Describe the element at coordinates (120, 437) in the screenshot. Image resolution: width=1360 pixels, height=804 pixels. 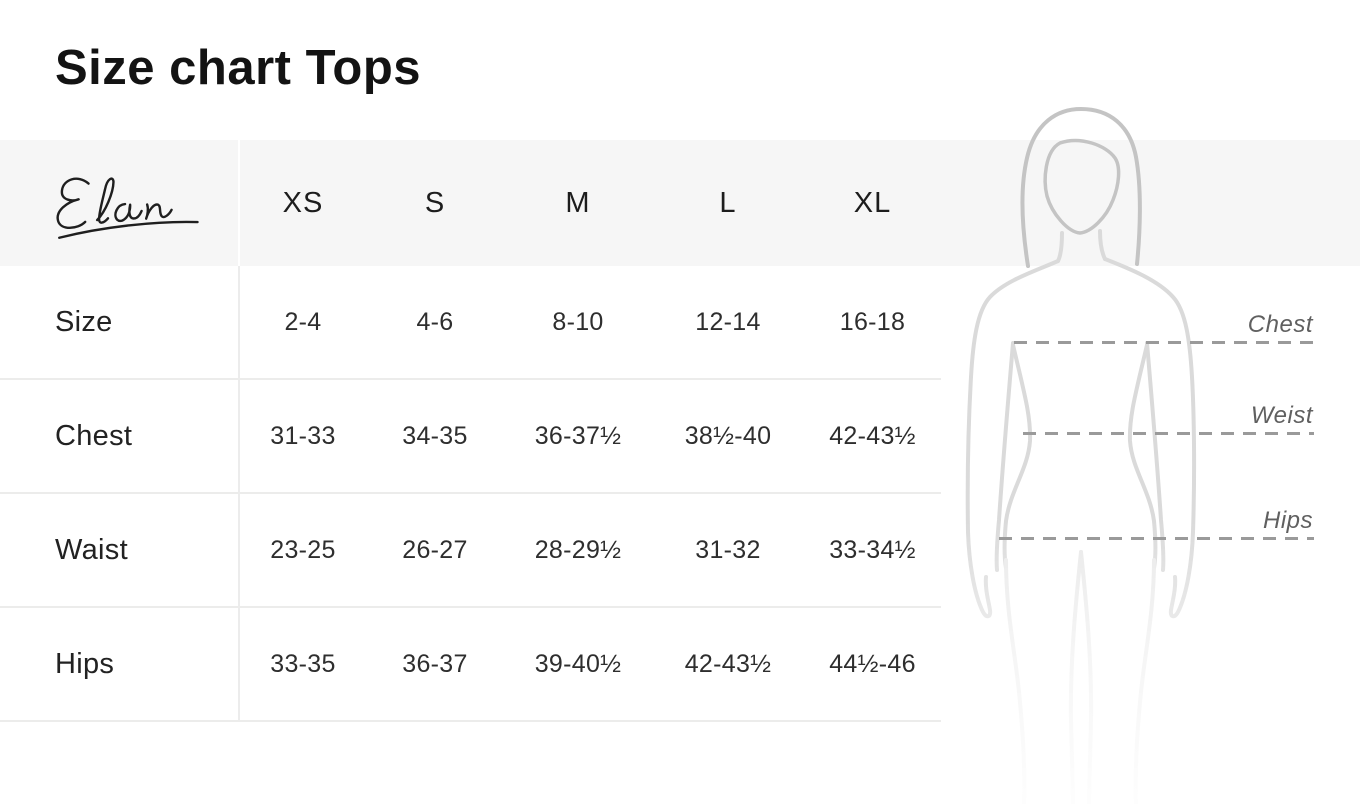
I see `row-label-chest: Chest` at that location.